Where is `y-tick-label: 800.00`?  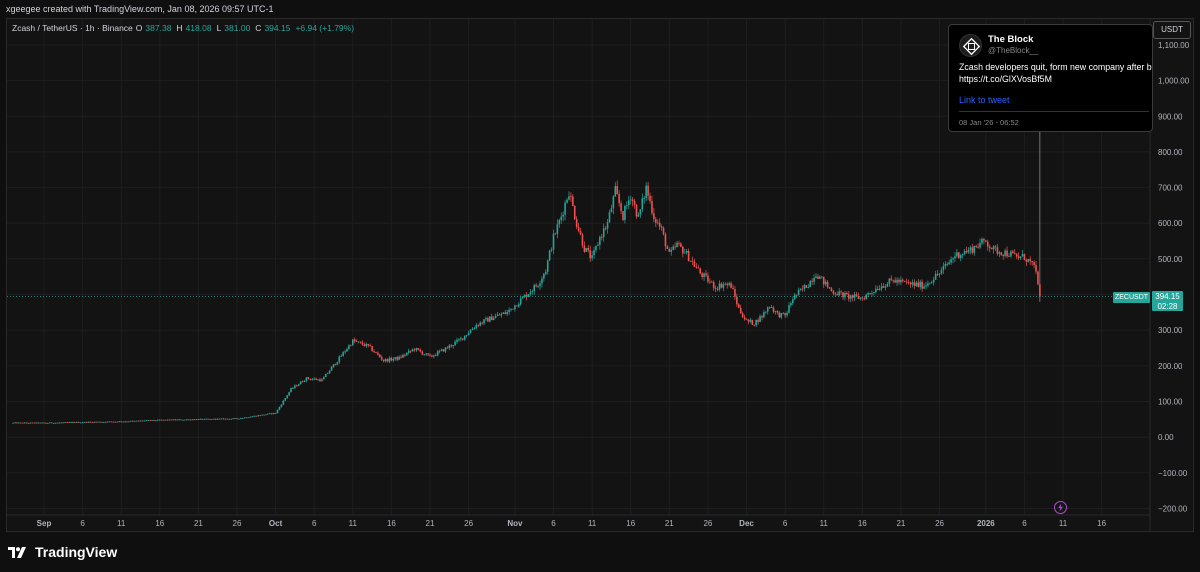
y-tick-label: 800.00 is located at coordinates (1170, 152).